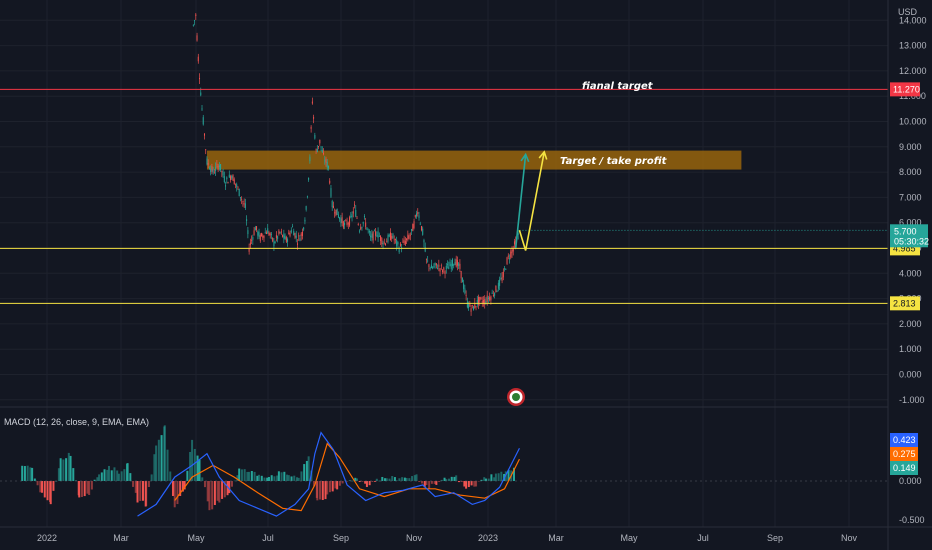  Describe the element at coordinates (516, 397) in the screenshot. I see `tradingview-logo-icon` at that location.